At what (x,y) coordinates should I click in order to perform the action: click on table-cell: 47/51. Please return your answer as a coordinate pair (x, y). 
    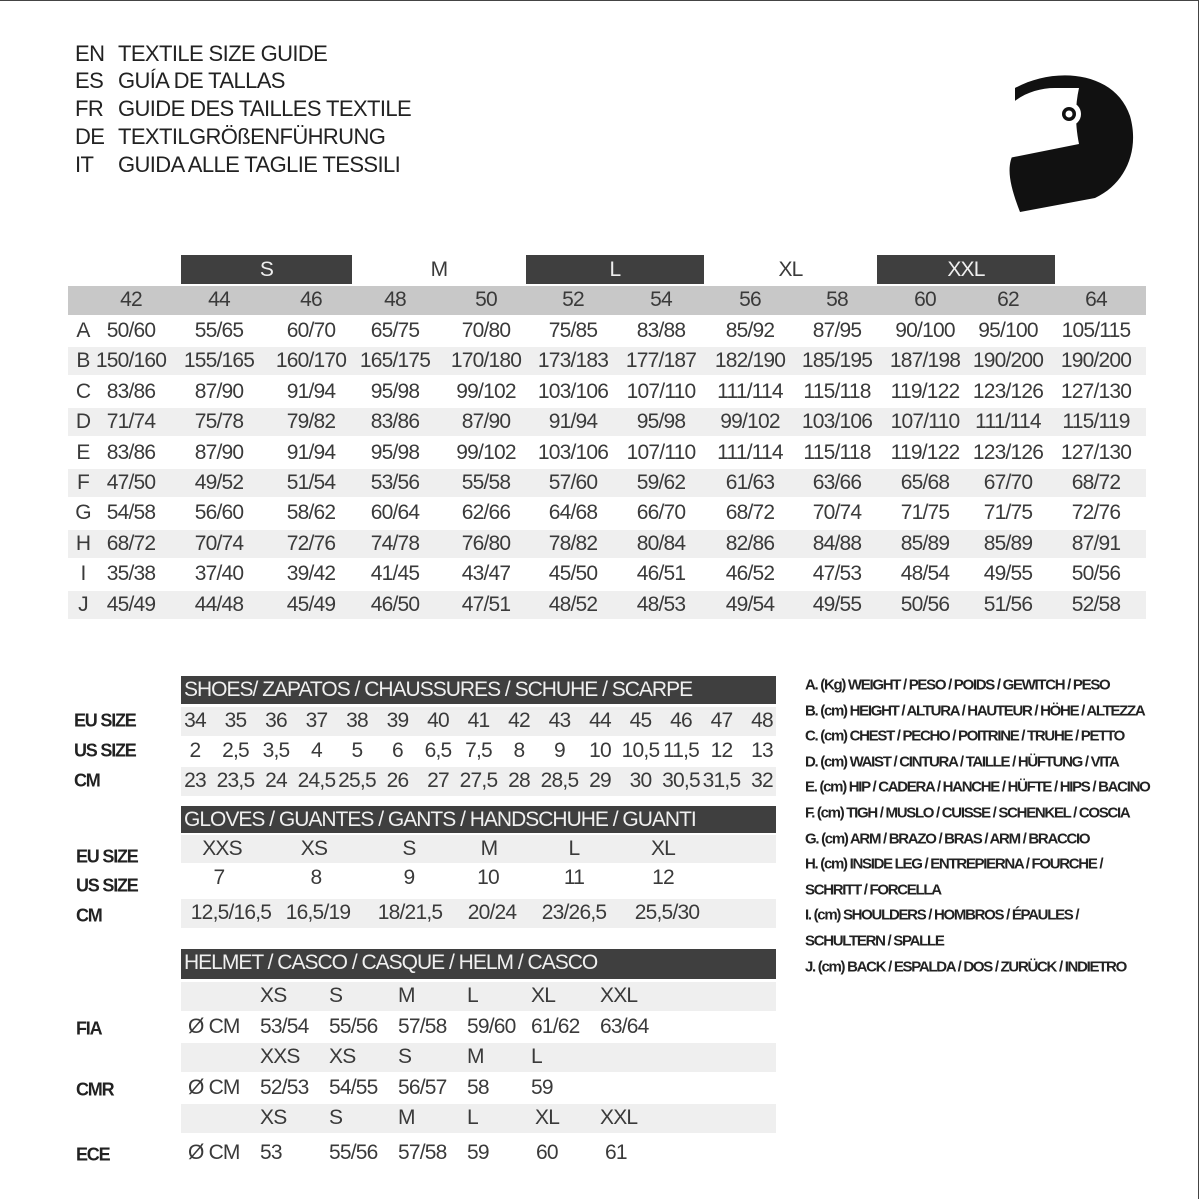
    Looking at the image, I should click on (486, 604).